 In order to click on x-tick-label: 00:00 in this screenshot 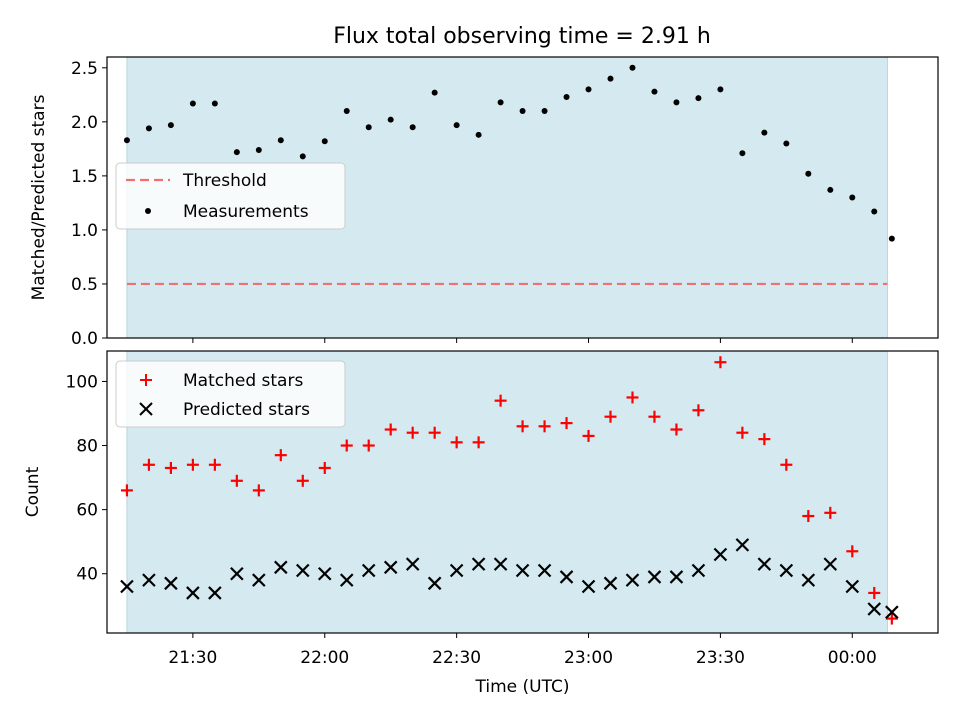, I will do `click(852, 658)`.